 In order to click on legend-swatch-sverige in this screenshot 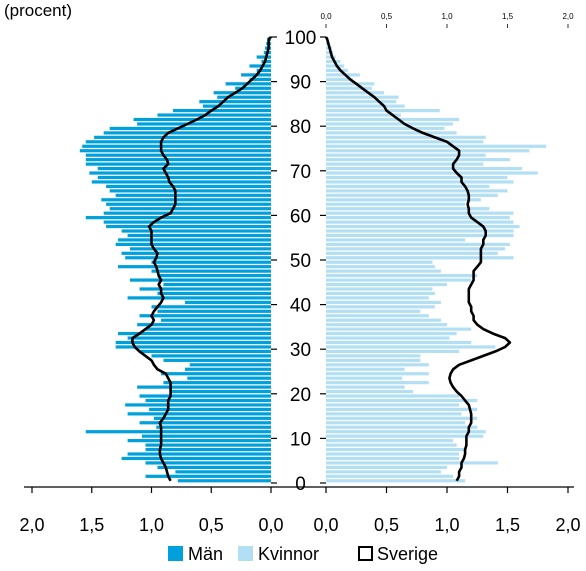, I will do `click(365, 553)`.